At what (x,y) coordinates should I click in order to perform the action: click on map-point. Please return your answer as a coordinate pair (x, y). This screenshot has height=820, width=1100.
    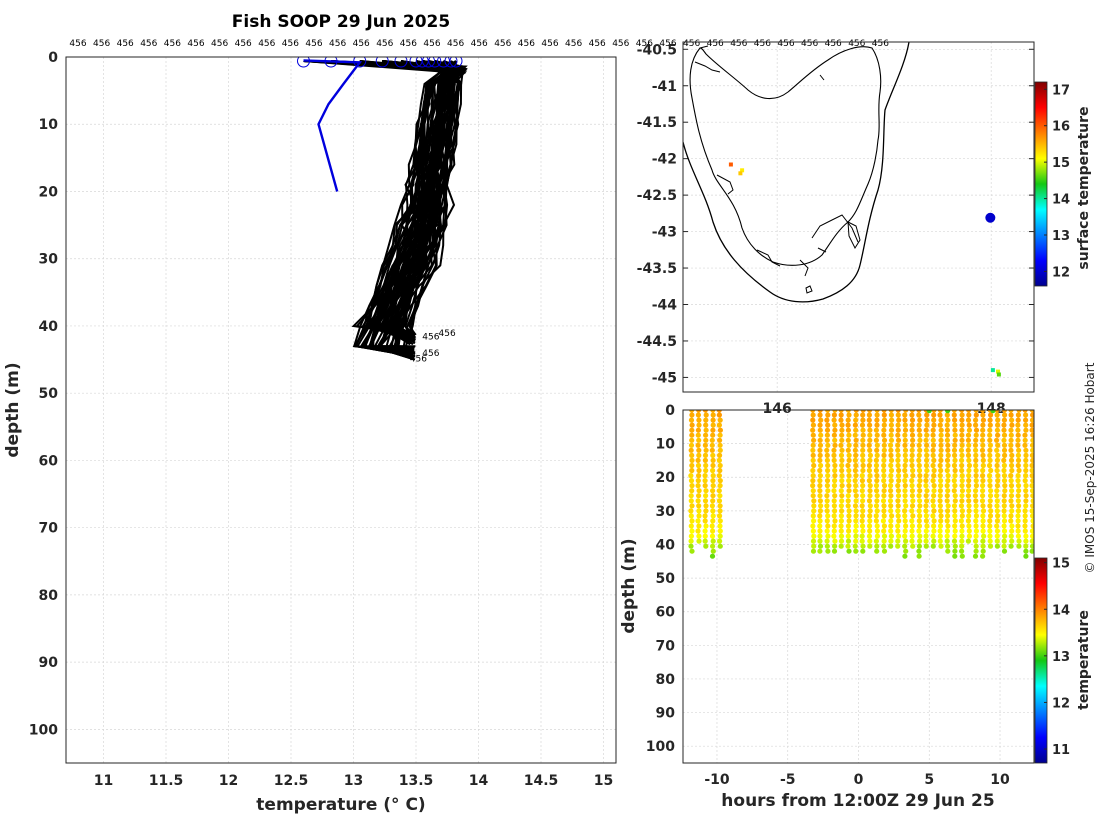
    Looking at the image, I should click on (730, 164).